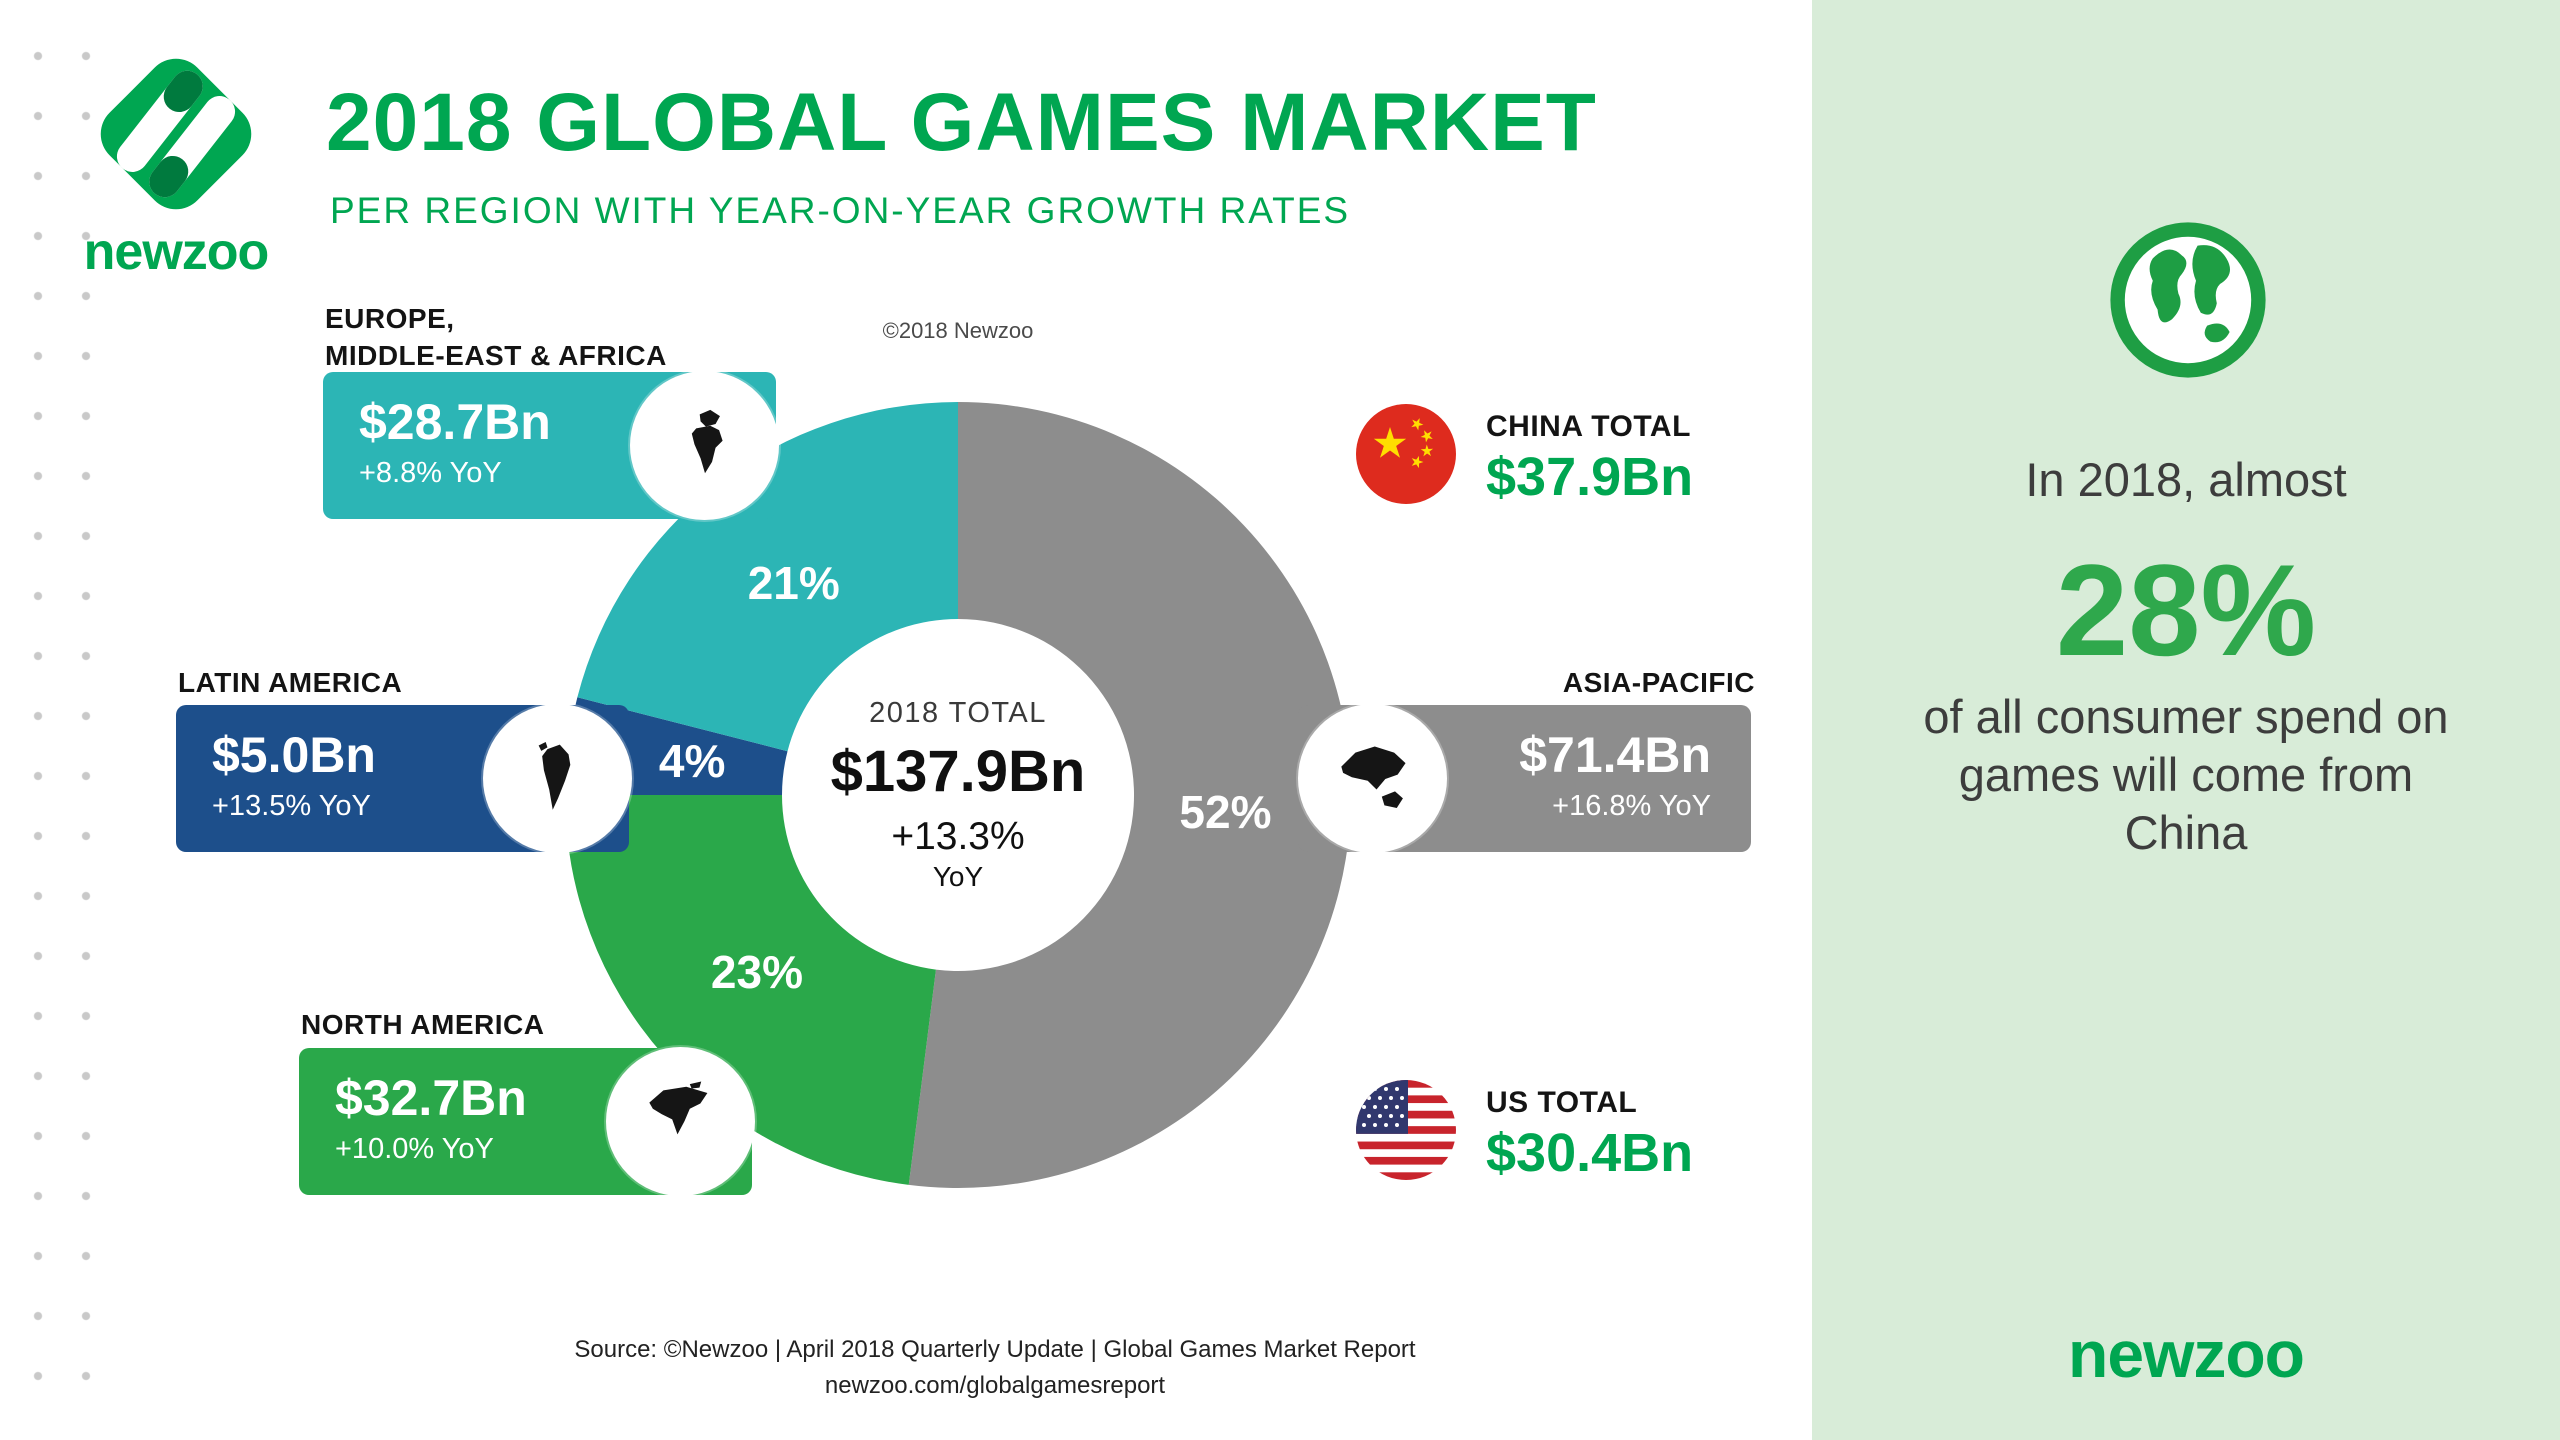 The height and width of the screenshot is (1440, 2560). I want to click on us-callout: US TOTAL $30.4Bn, so click(1571, 1135).